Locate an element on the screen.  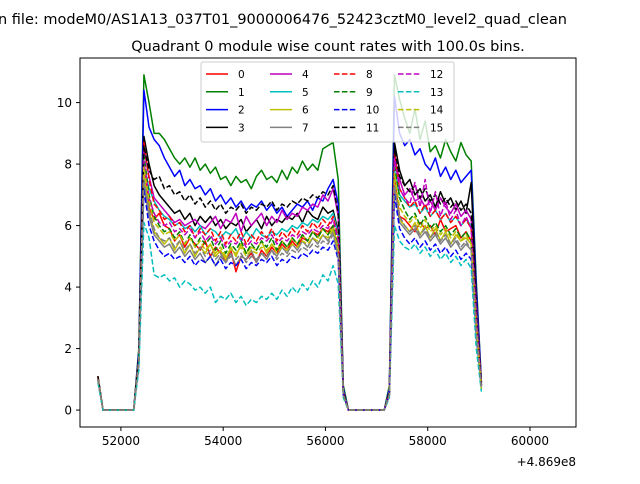
y-tick-label: 0 is located at coordinates (68, 411).